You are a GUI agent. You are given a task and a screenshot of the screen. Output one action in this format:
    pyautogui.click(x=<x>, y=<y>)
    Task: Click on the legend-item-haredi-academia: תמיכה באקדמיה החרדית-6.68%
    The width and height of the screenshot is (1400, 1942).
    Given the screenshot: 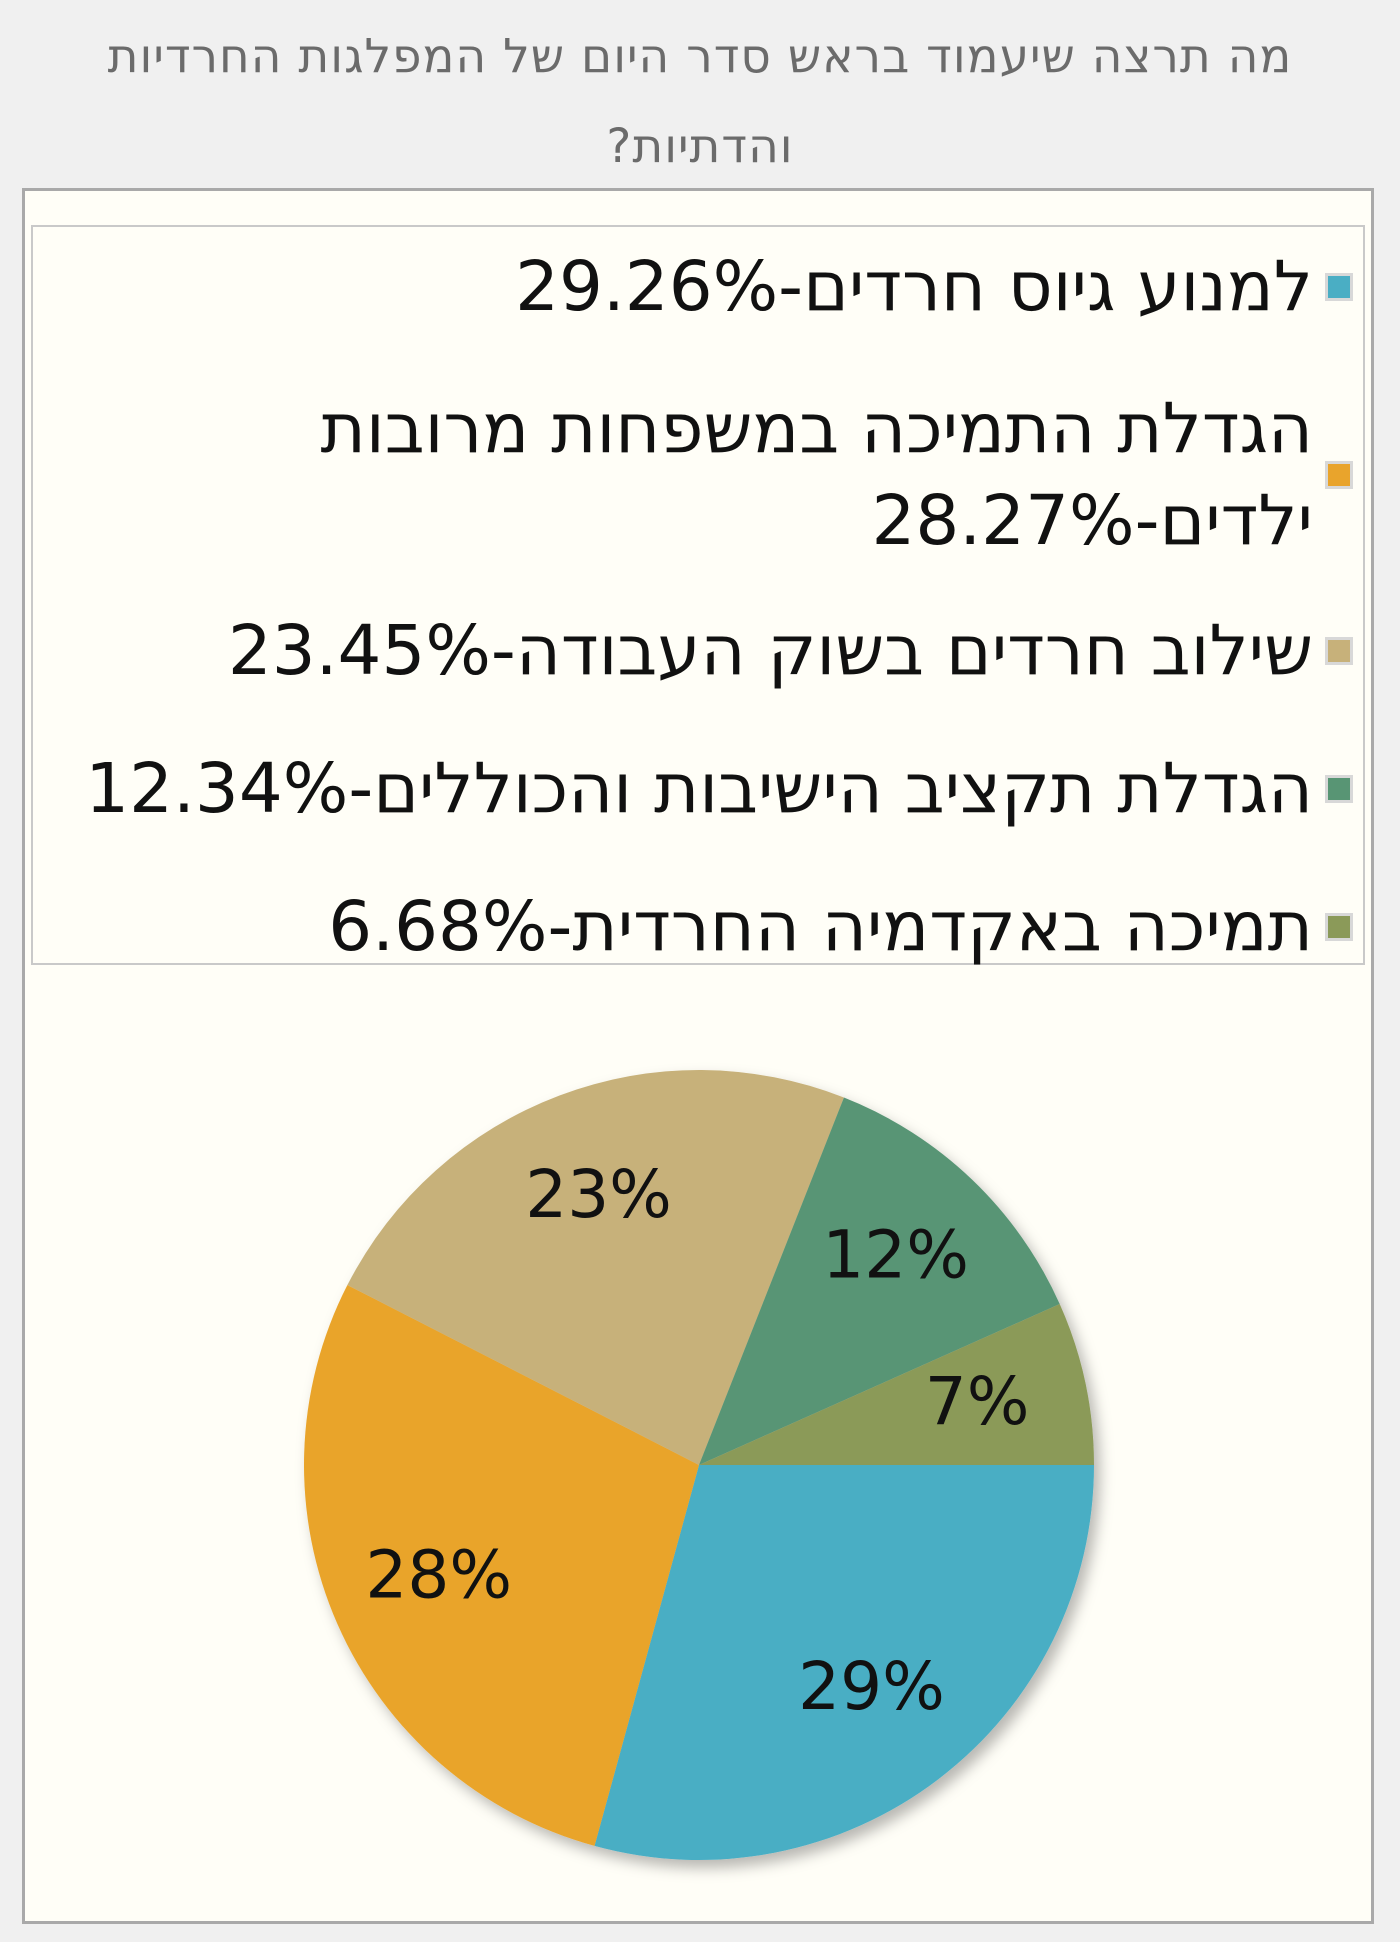 What is the action you would take?
    pyautogui.click(x=840, y=927)
    